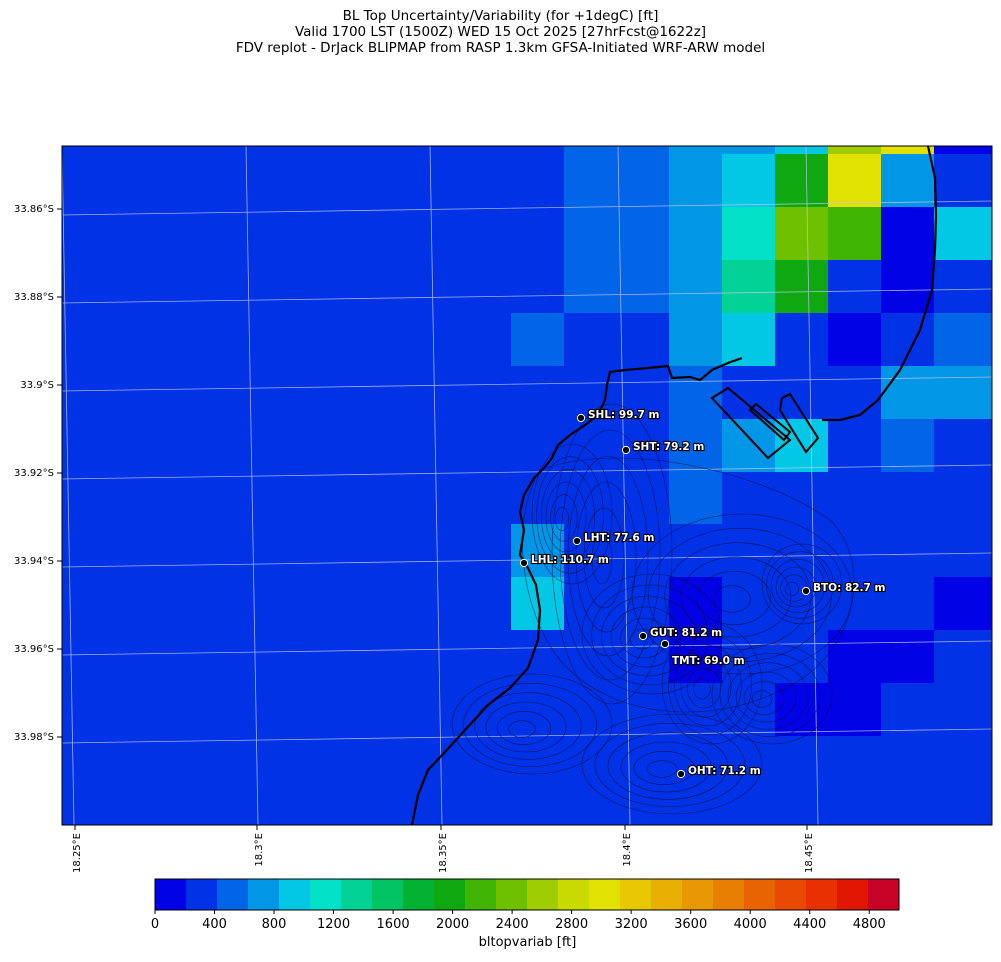 The image size is (1001, 962). What do you see at coordinates (34, 737) in the screenshot?
I see `lat-label: 33.98°S` at bounding box center [34, 737].